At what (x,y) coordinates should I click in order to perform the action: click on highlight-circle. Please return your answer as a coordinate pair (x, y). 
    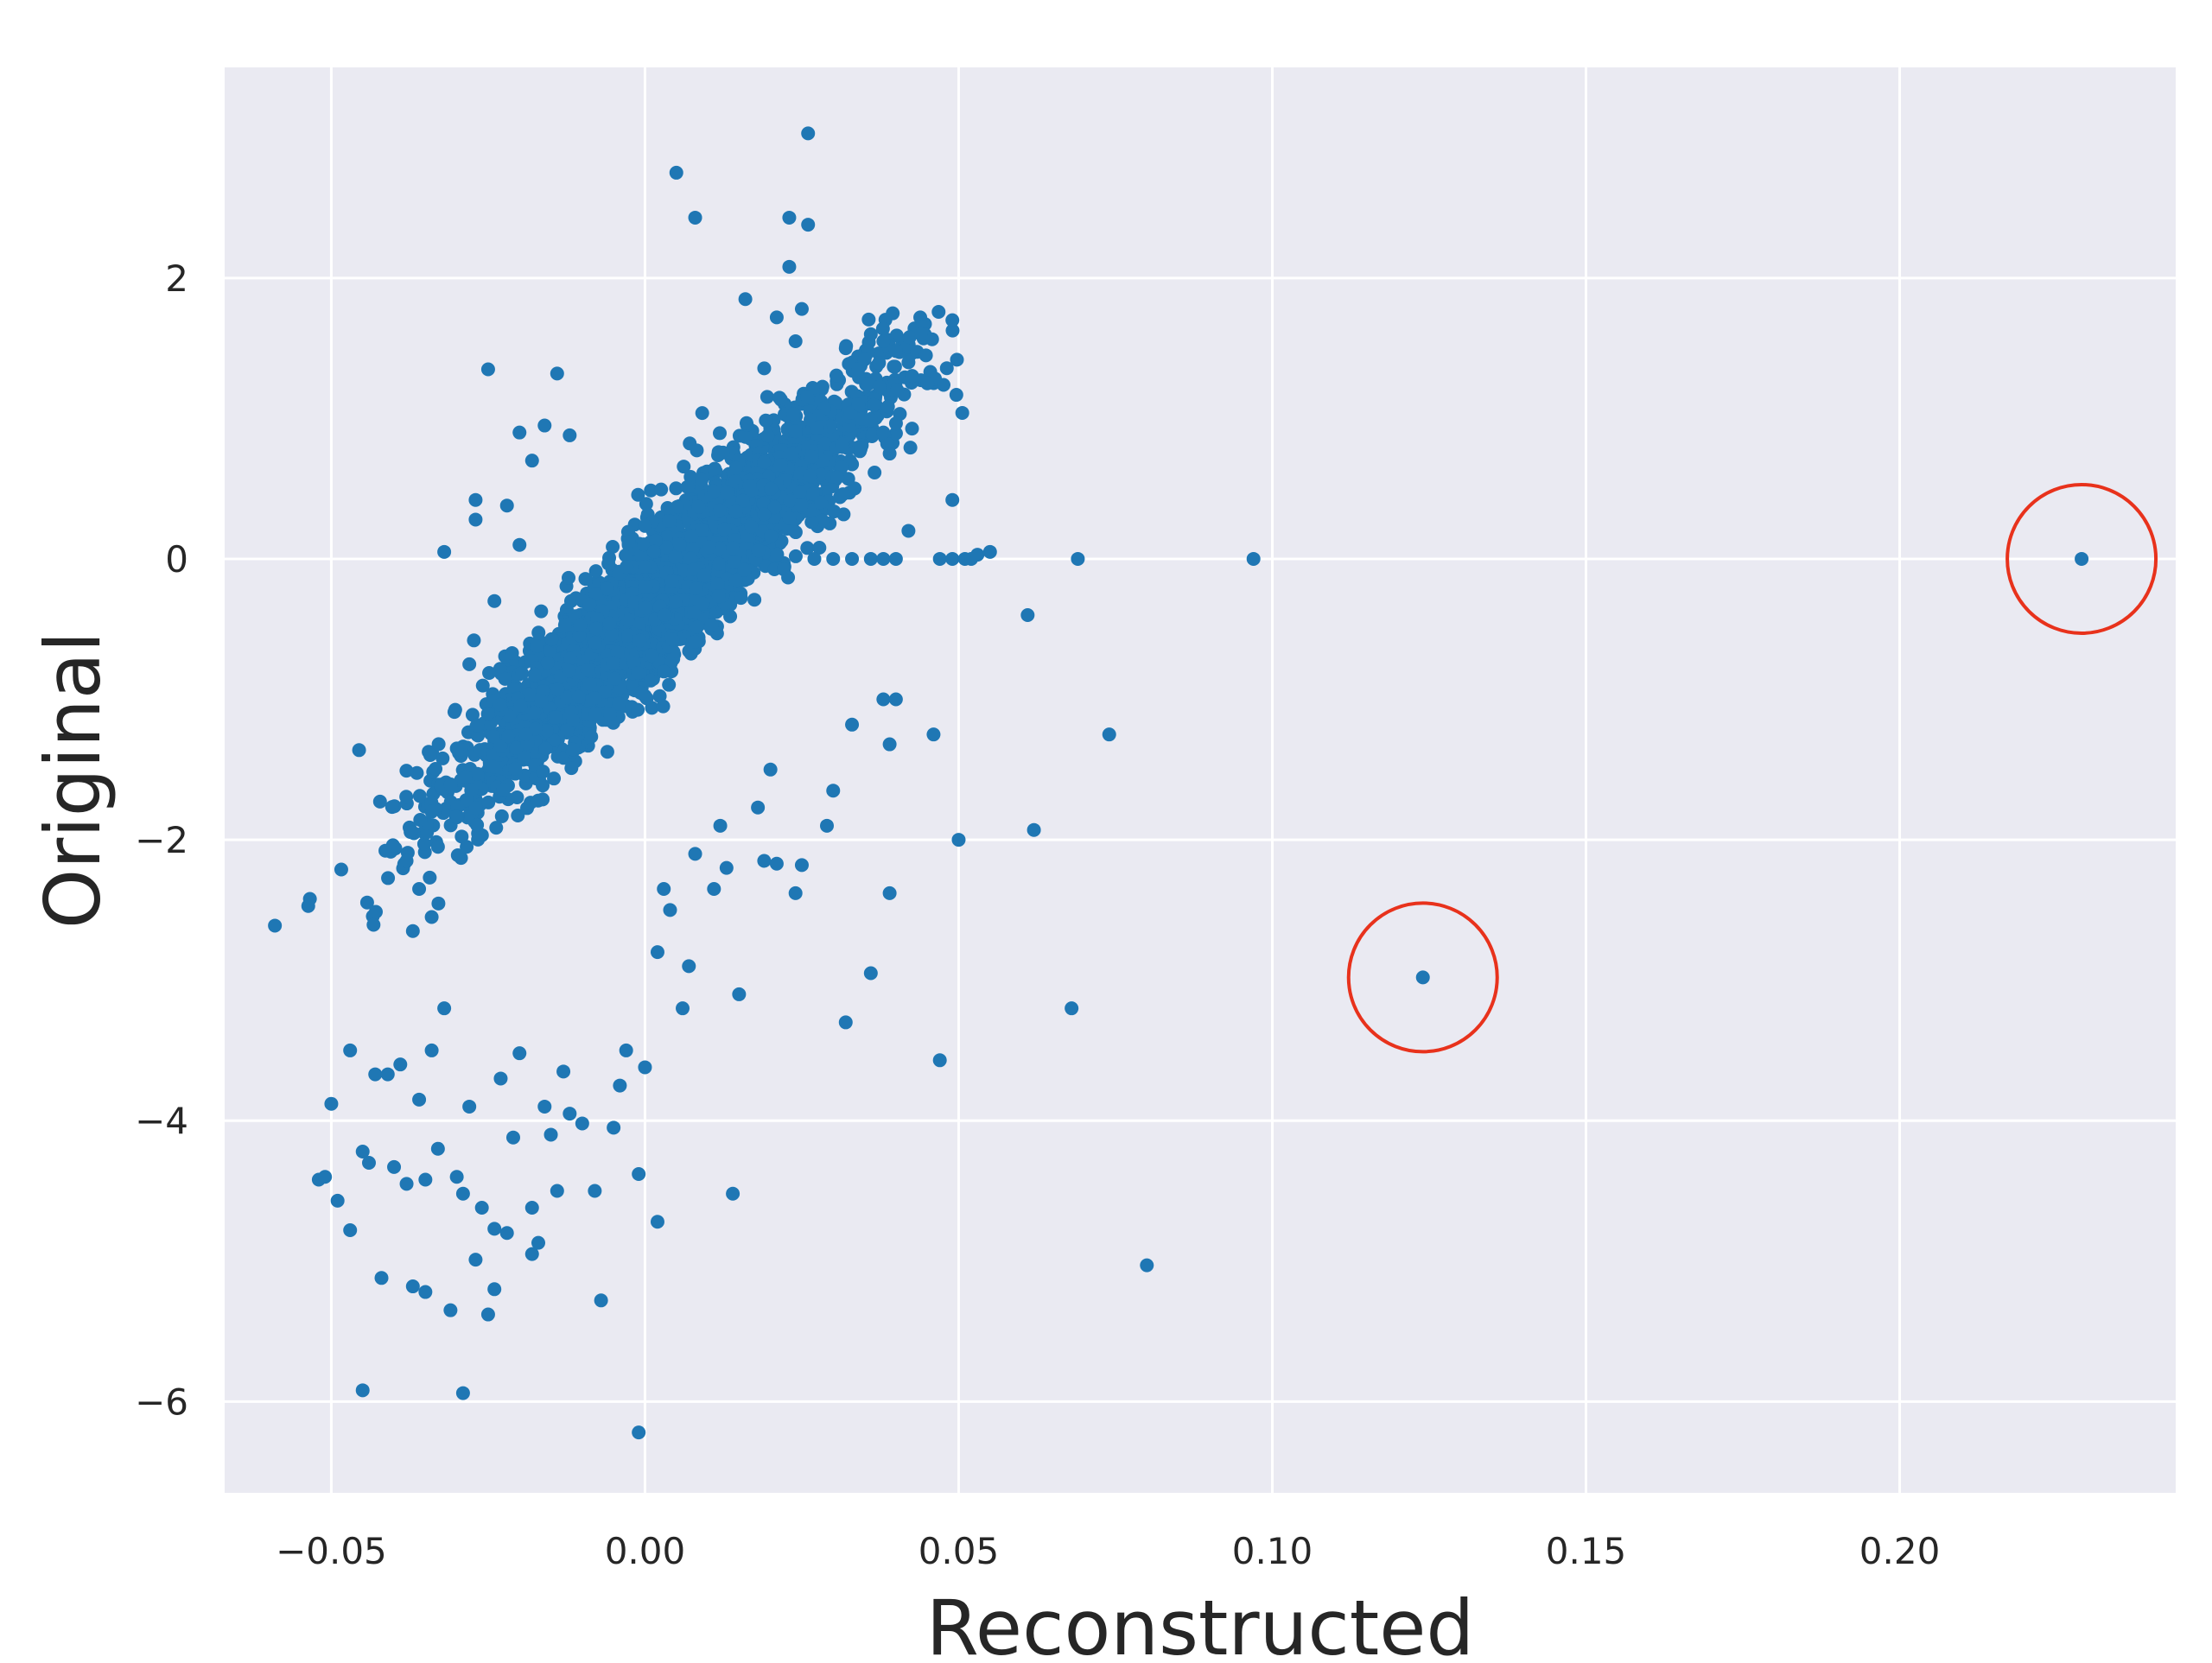
    Looking at the image, I should click on (1422, 978).